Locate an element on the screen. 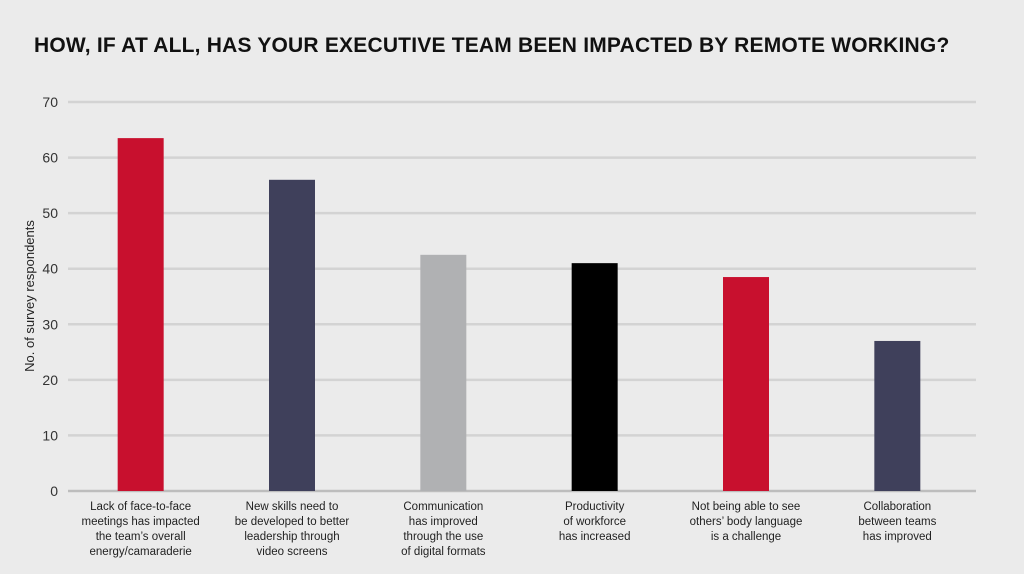 This screenshot has height=574, width=1024. y-tick-label: 10 is located at coordinates (50, 435).